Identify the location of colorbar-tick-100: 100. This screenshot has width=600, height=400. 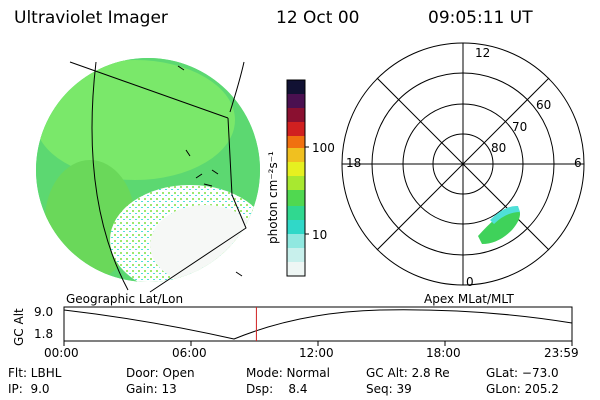
(323, 148).